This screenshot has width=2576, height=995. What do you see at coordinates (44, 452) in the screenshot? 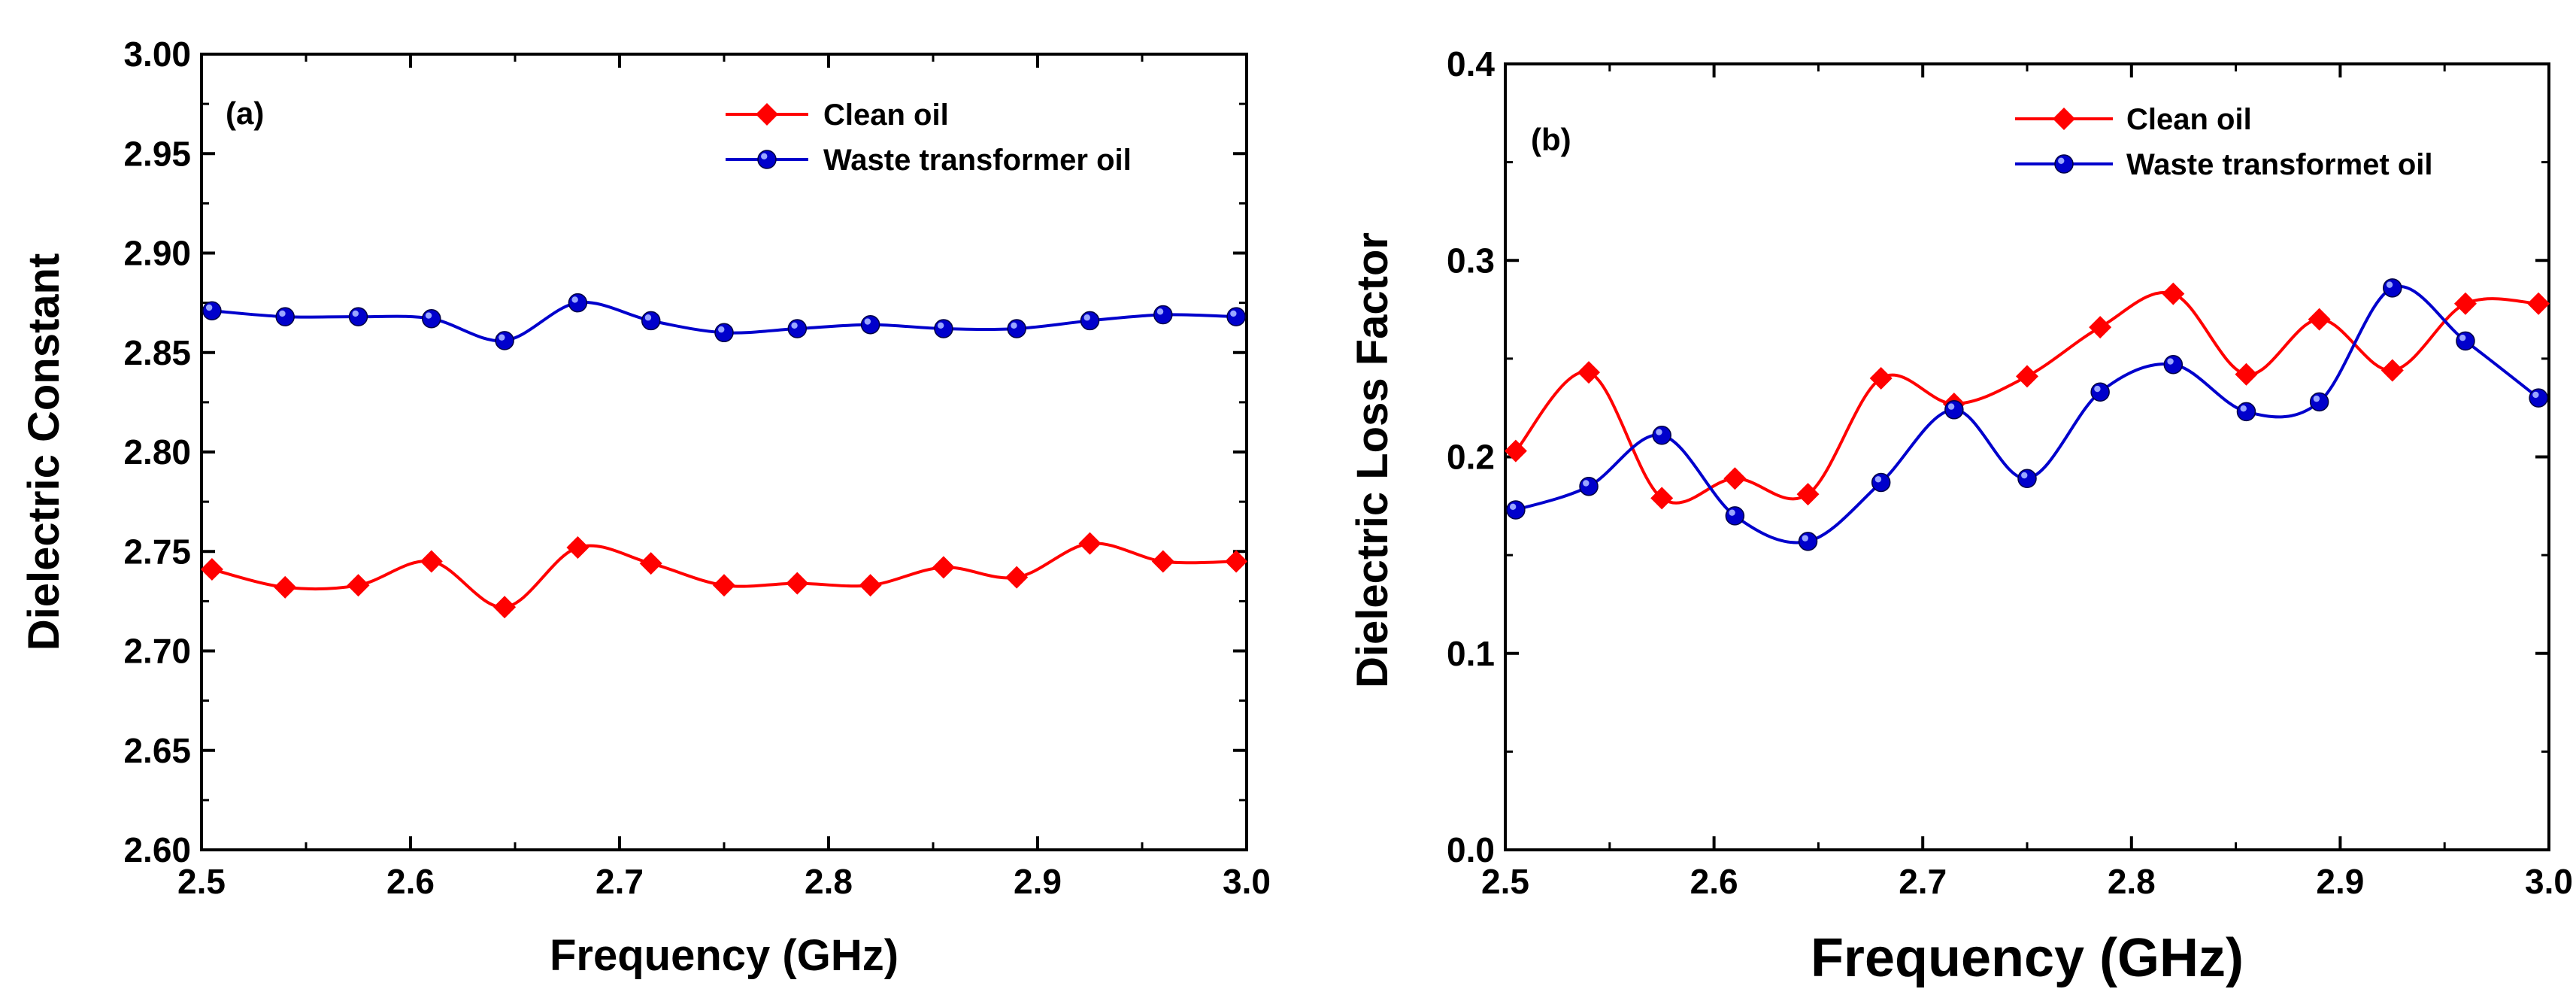
I see `y-axis-title: Dielectric Constant` at bounding box center [44, 452].